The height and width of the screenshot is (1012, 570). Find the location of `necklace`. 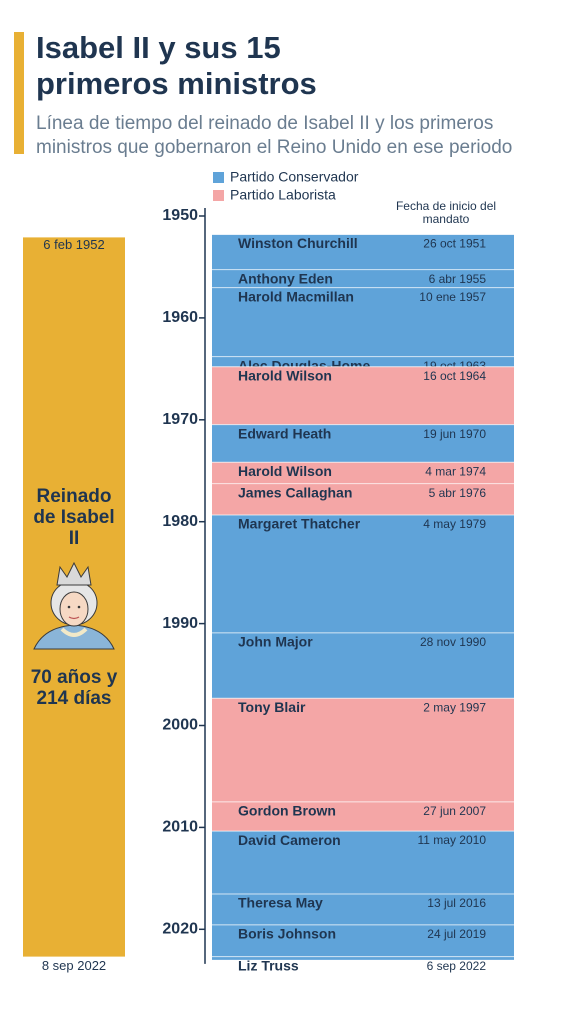

necklace is located at coordinates (74, 632).